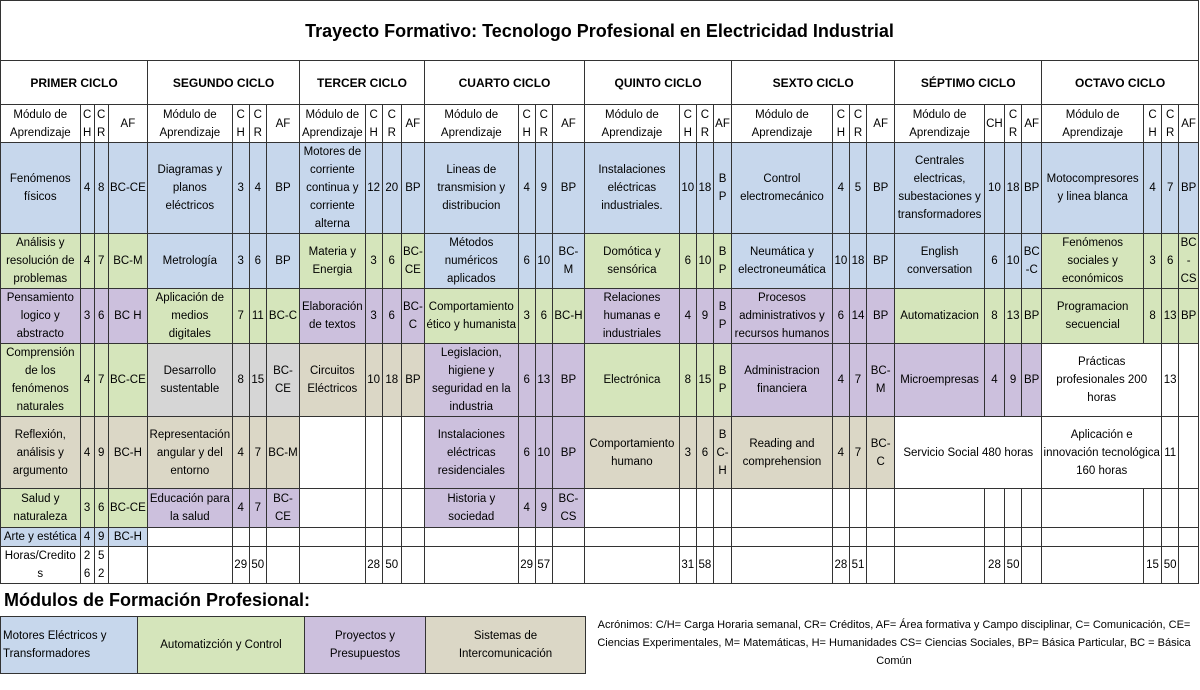  Describe the element at coordinates (471, 316) in the screenshot. I see `module-name: Comportamiento ético y humanista` at that location.